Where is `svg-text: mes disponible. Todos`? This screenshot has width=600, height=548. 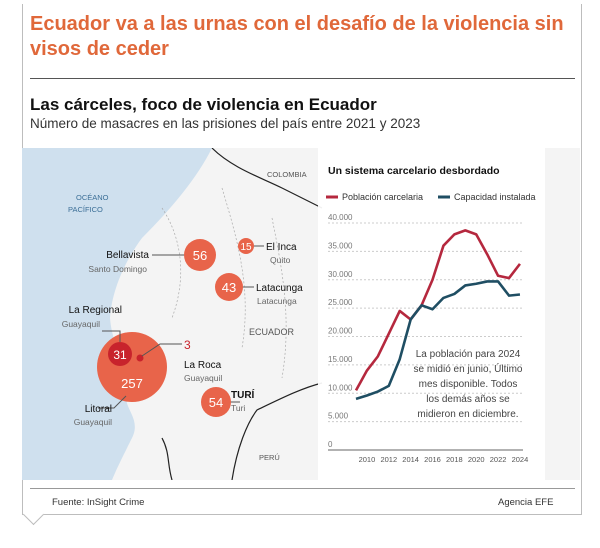 svg-text: mes disponible. Todos is located at coordinates (468, 384).